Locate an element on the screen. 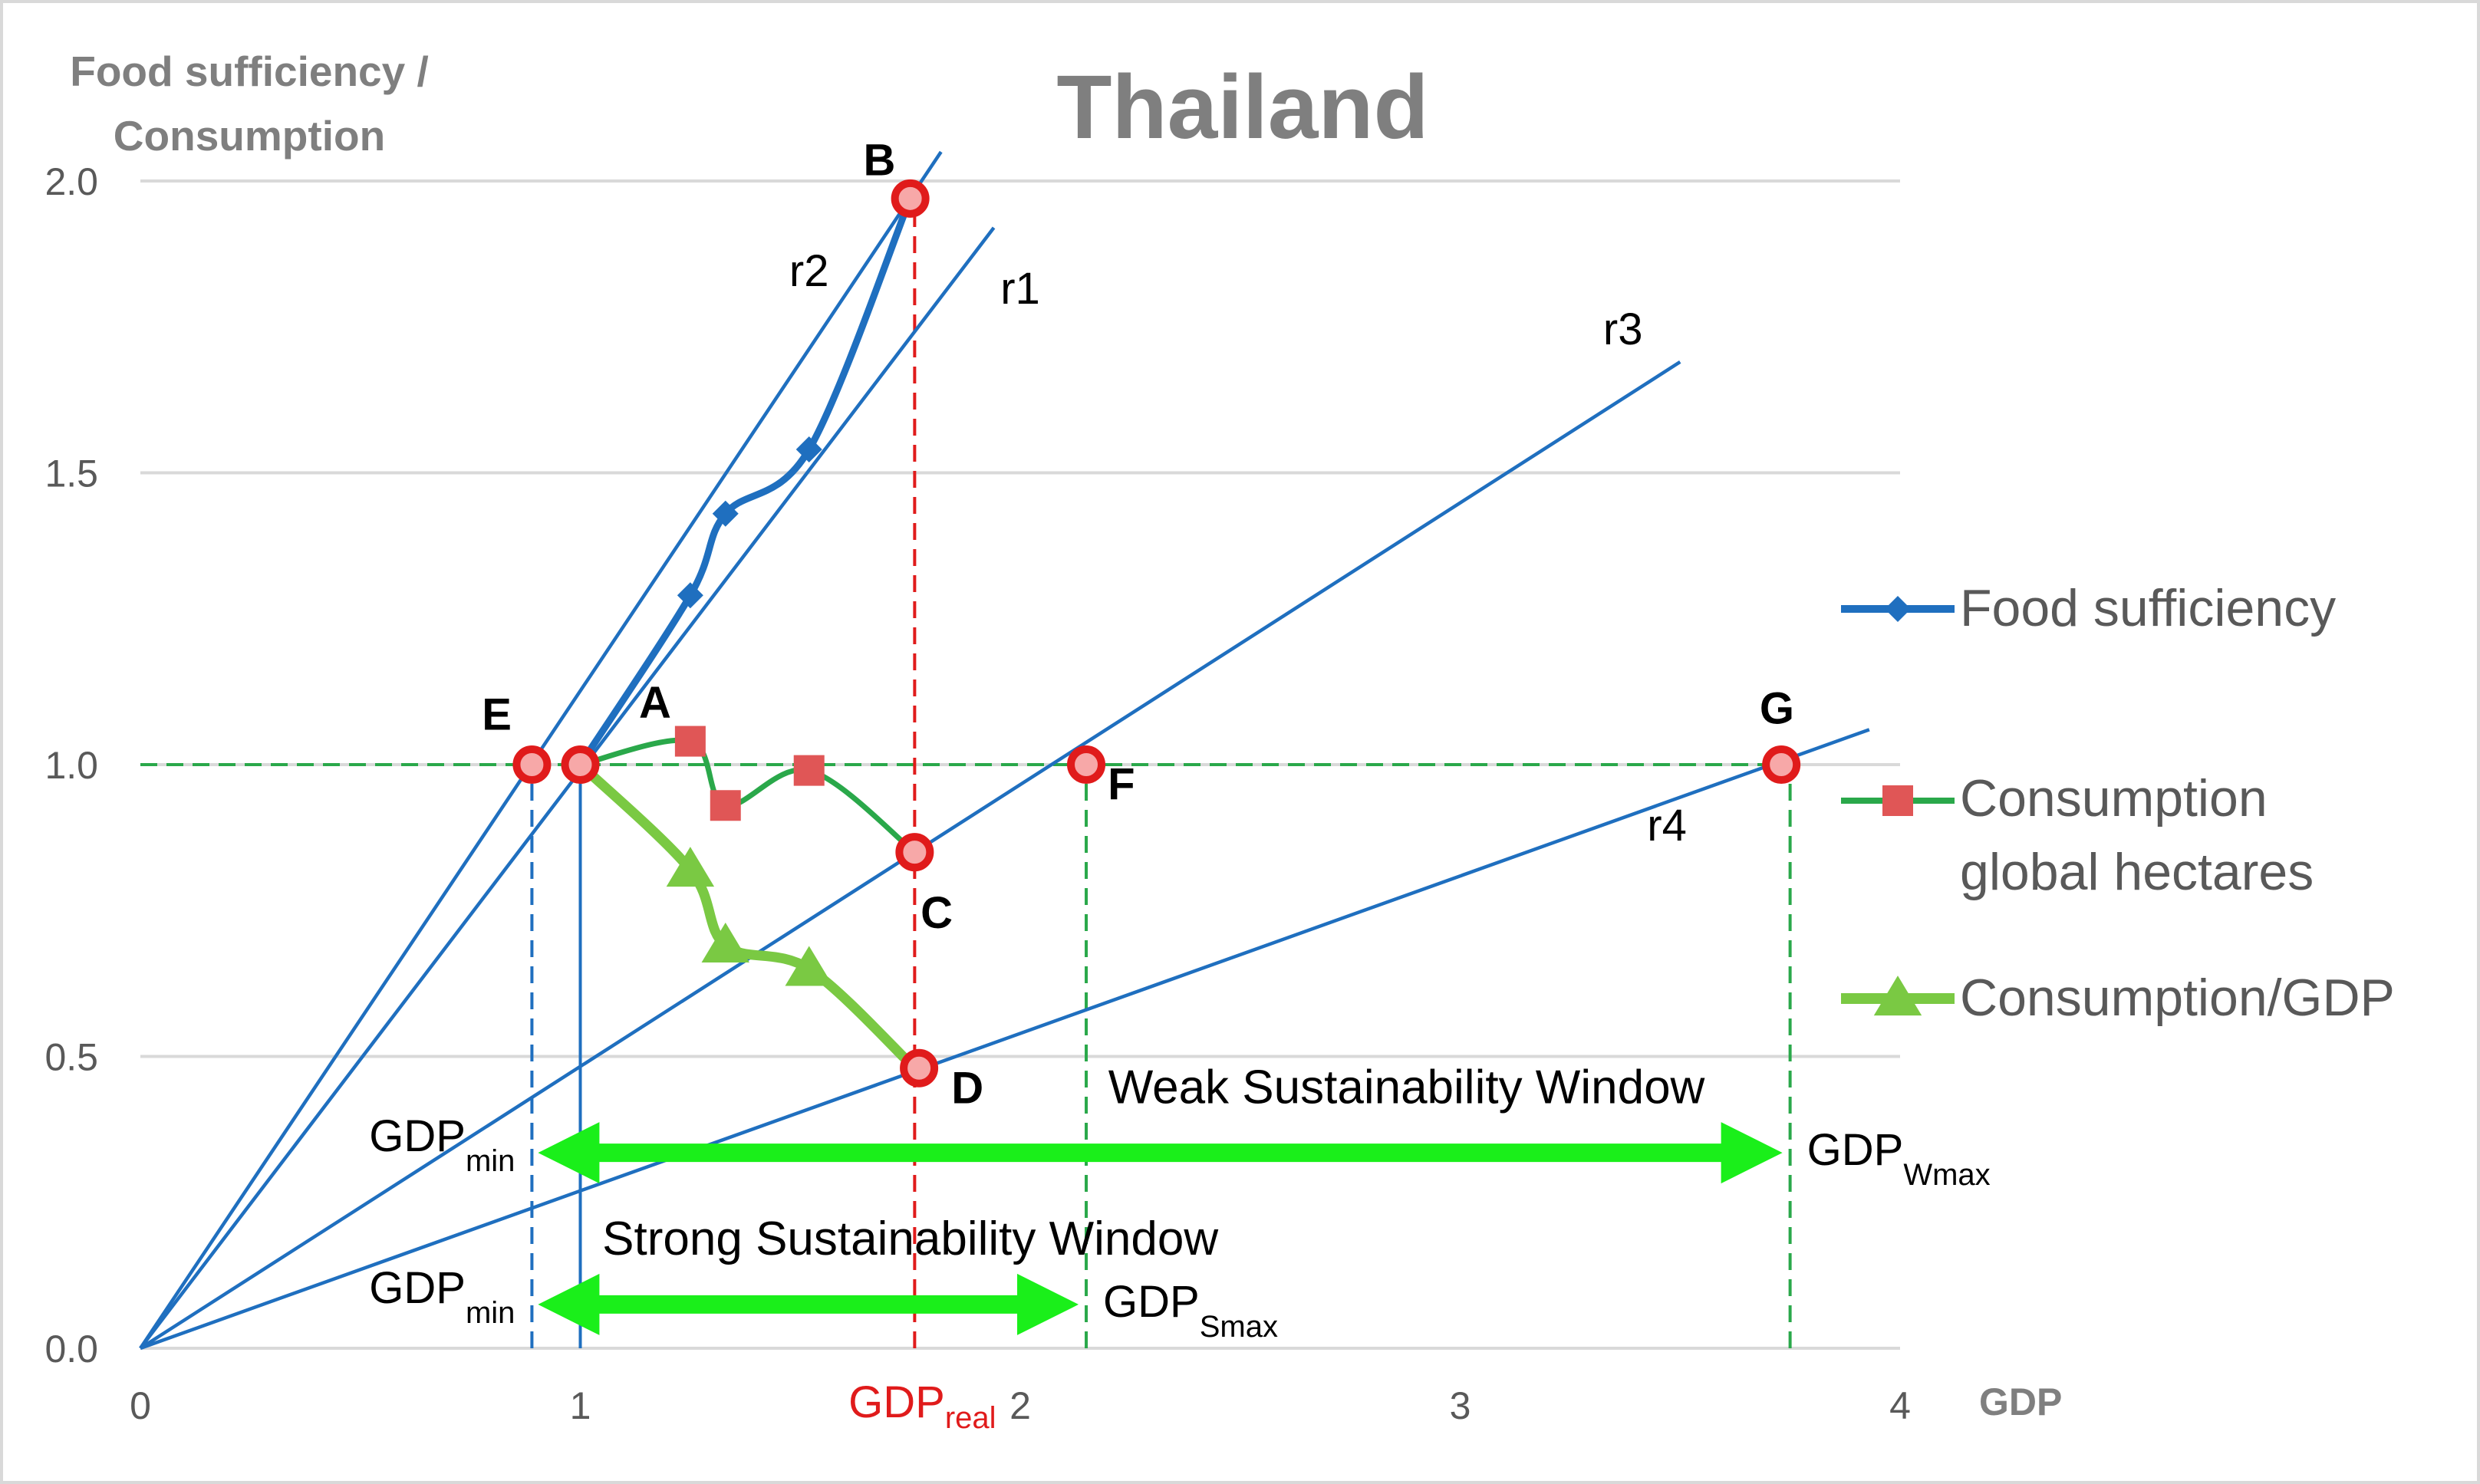 The width and height of the screenshot is (2480, 1484). y-axis-label-line-2: Consumption is located at coordinates (250, 136).